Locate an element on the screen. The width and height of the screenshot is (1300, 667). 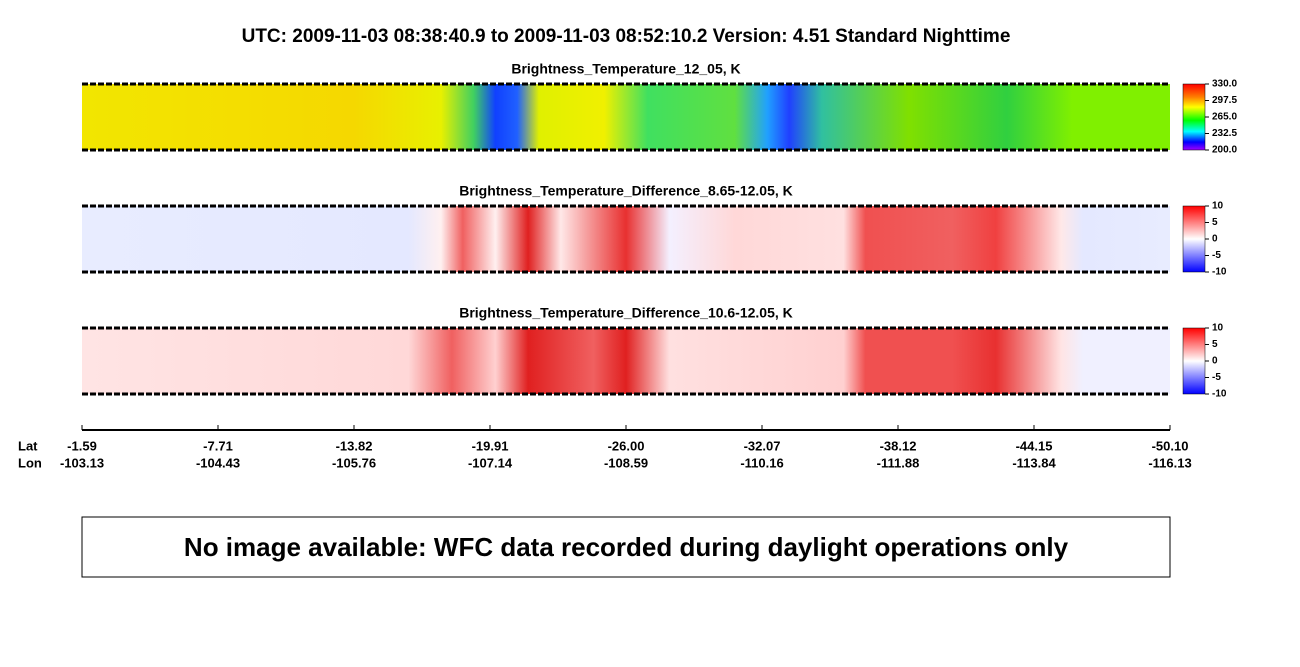
lon-tick-label: -104.43 is located at coordinates (218, 462).